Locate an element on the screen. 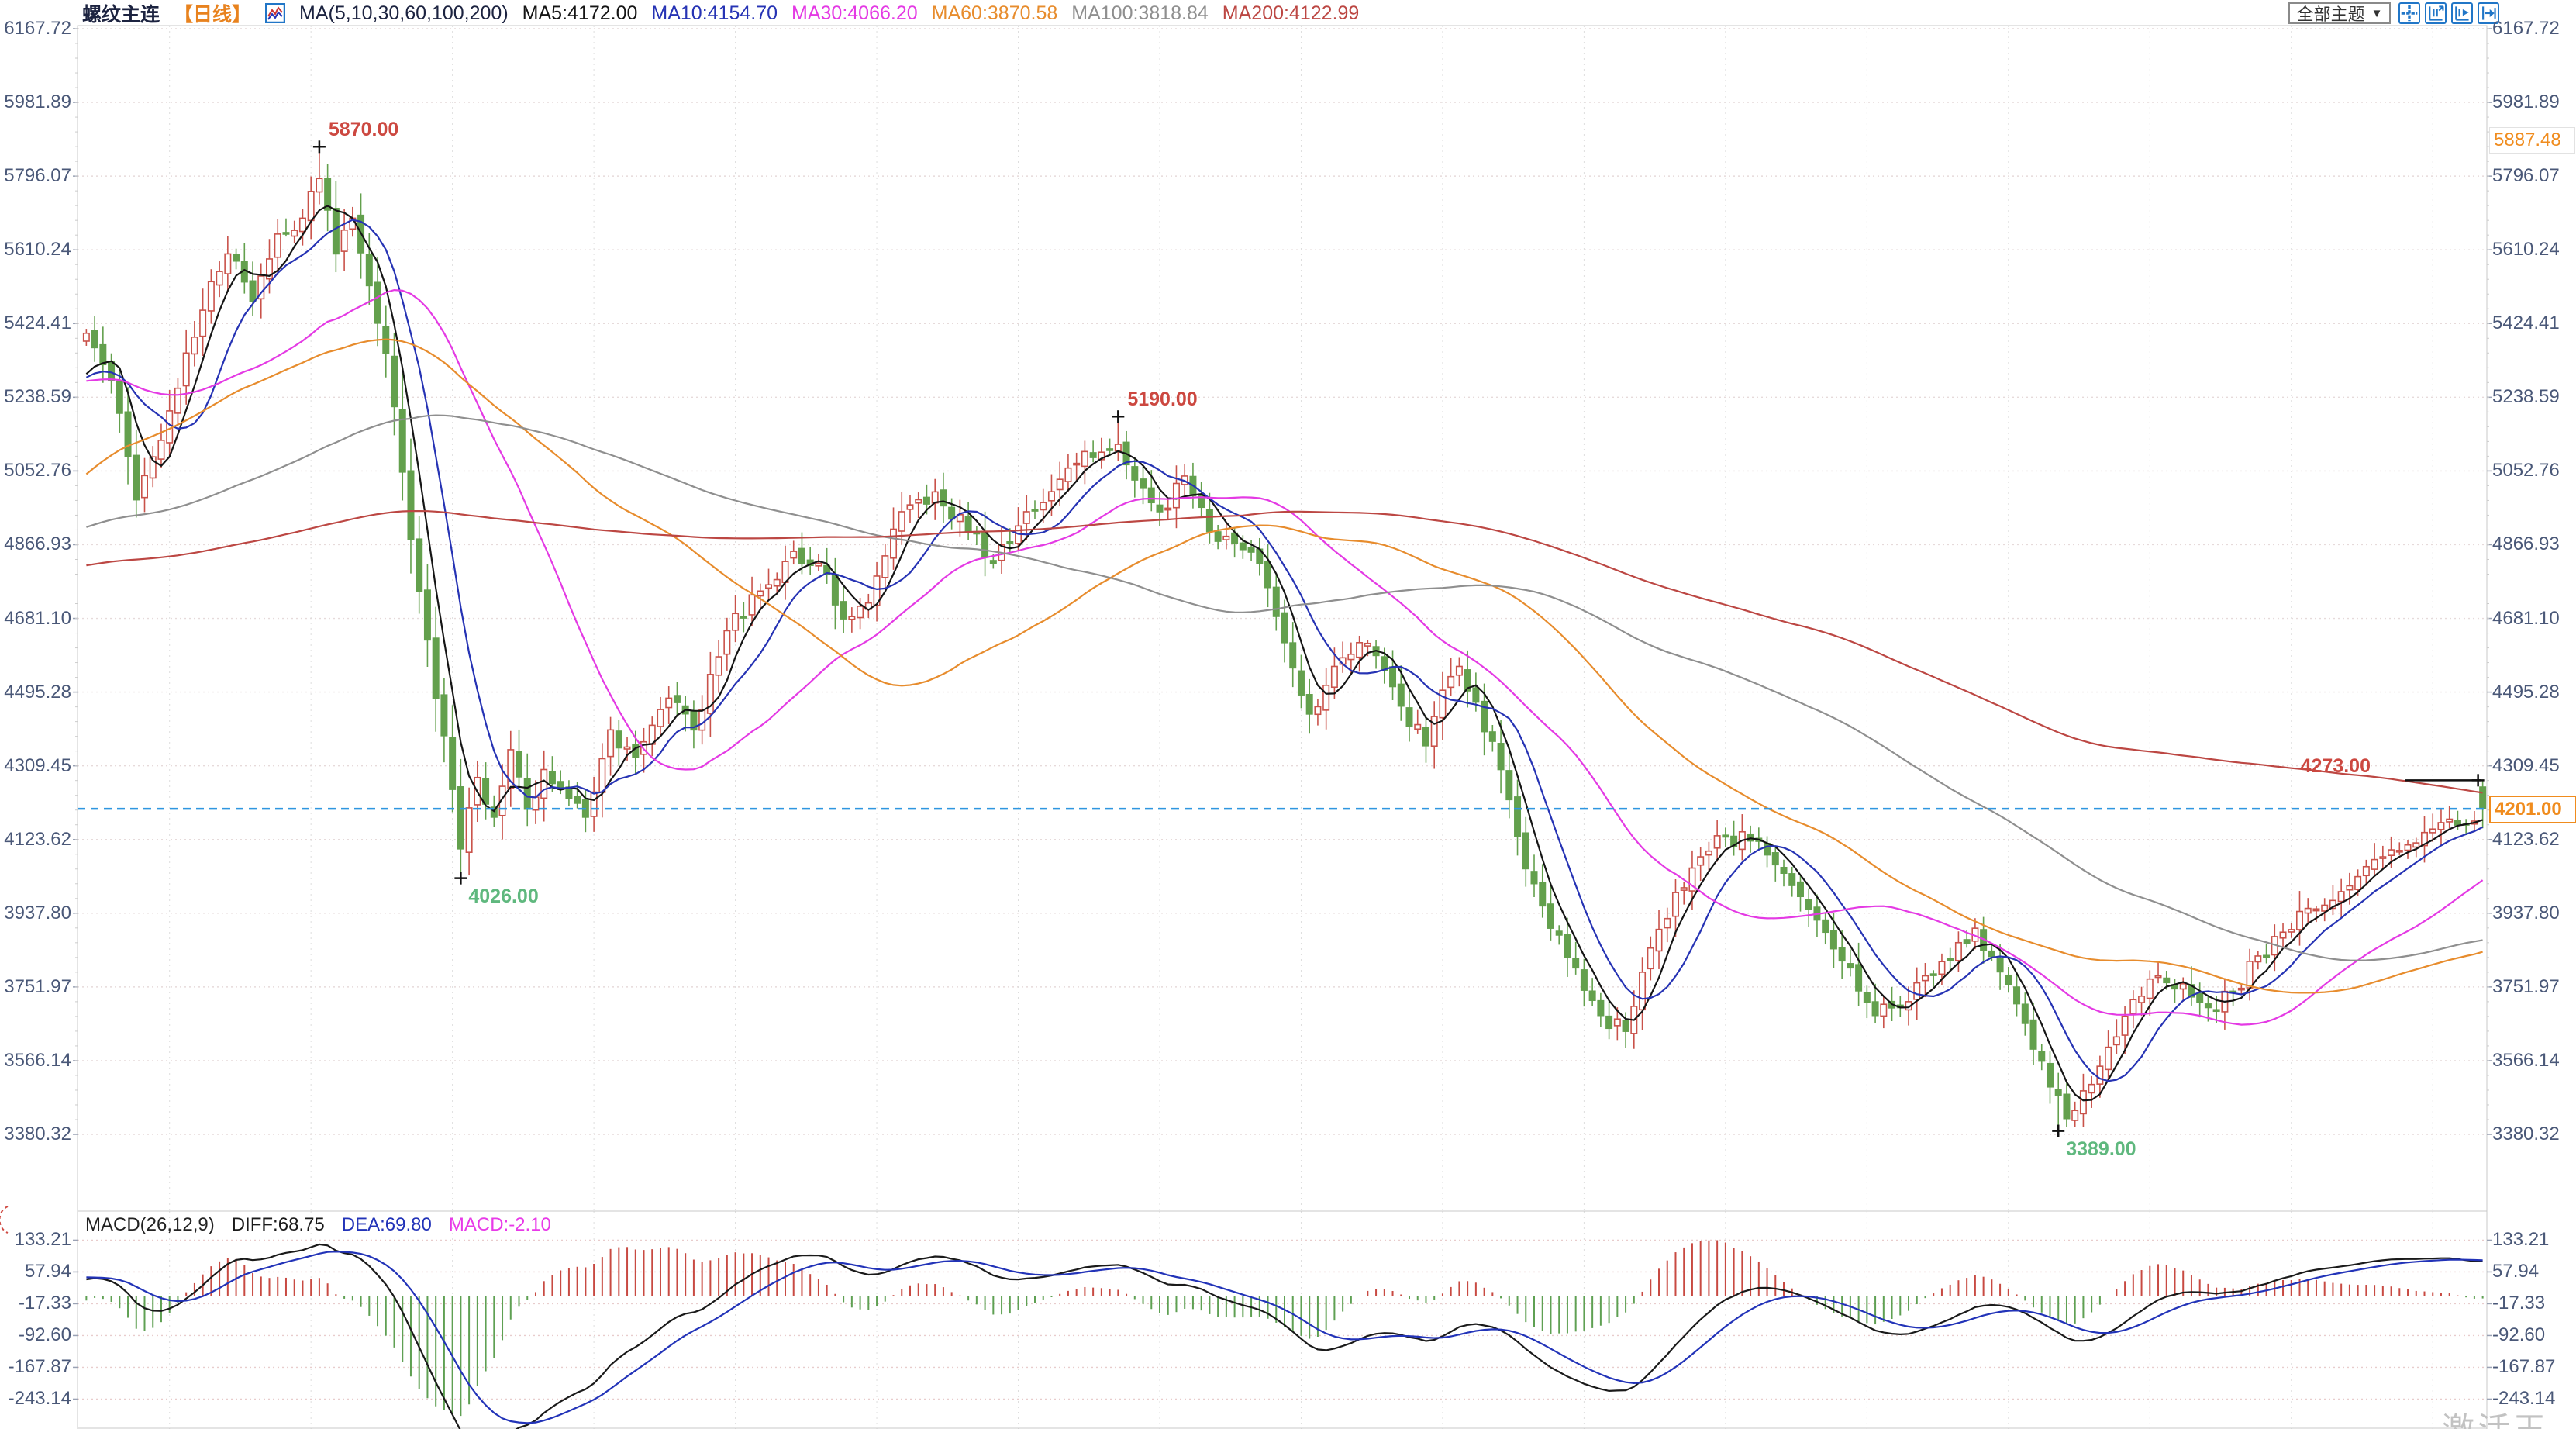 This screenshot has width=2576, height=1429. price-axis-label-left: 3566.14 is located at coordinates (37, 1060).